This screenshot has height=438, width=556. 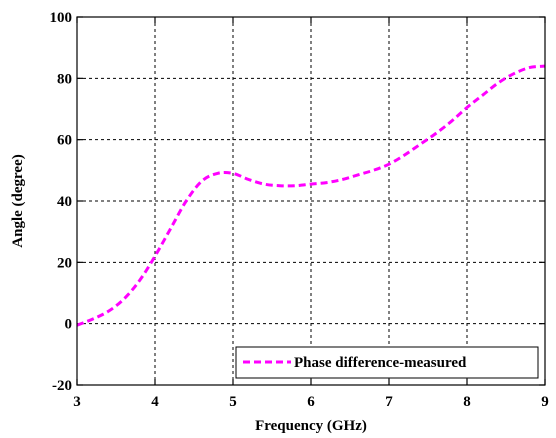 I want to click on legend: Phase difference-measured, so click(x=387, y=362).